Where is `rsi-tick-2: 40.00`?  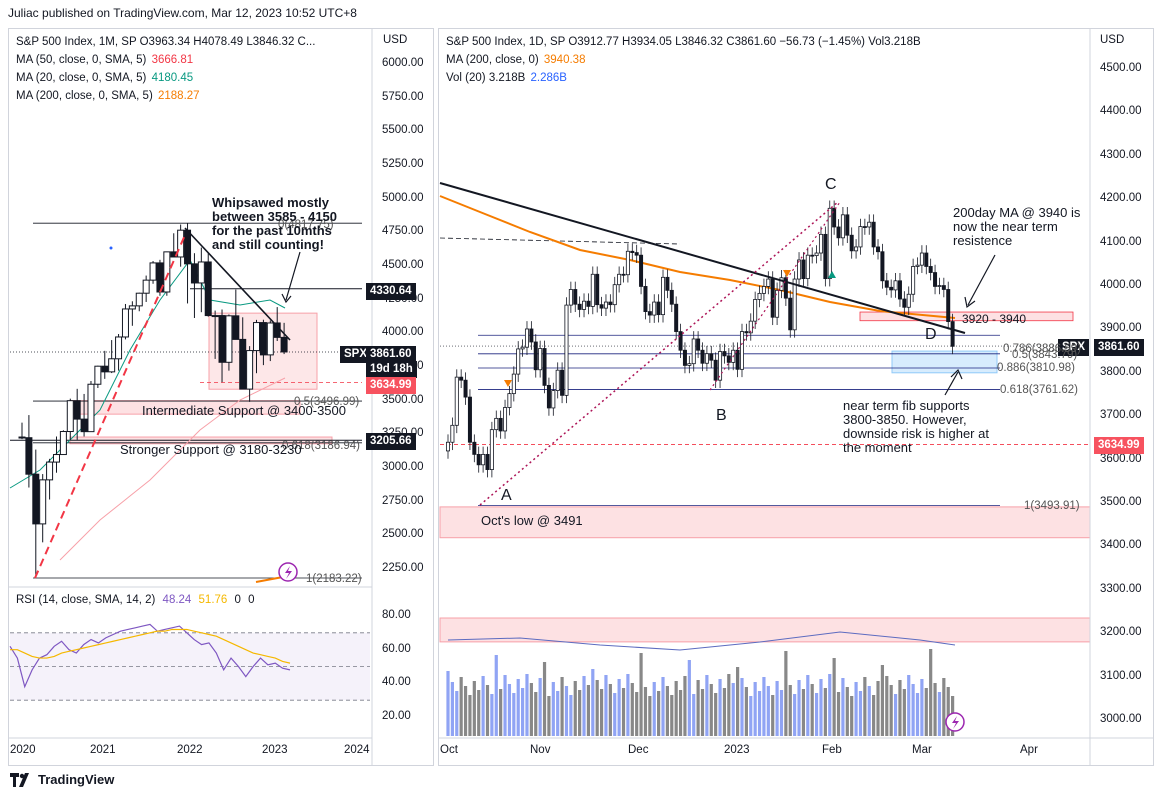
rsi-tick-2: 40.00 is located at coordinates (396, 682).